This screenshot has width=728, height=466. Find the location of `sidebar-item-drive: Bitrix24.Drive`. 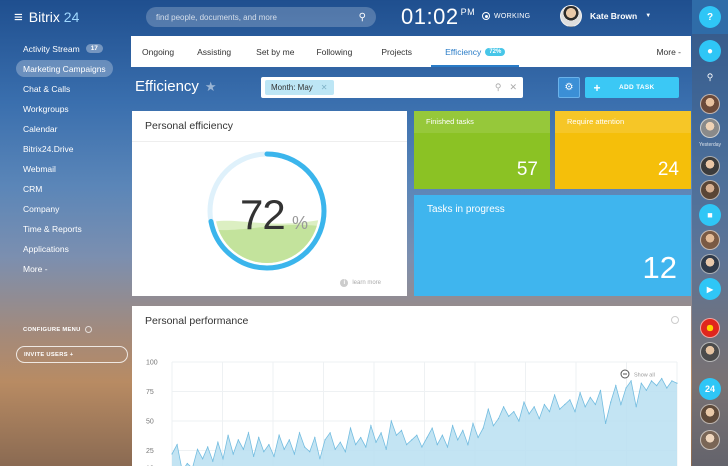

sidebar-item-drive: Bitrix24.Drive is located at coordinates (48, 148).